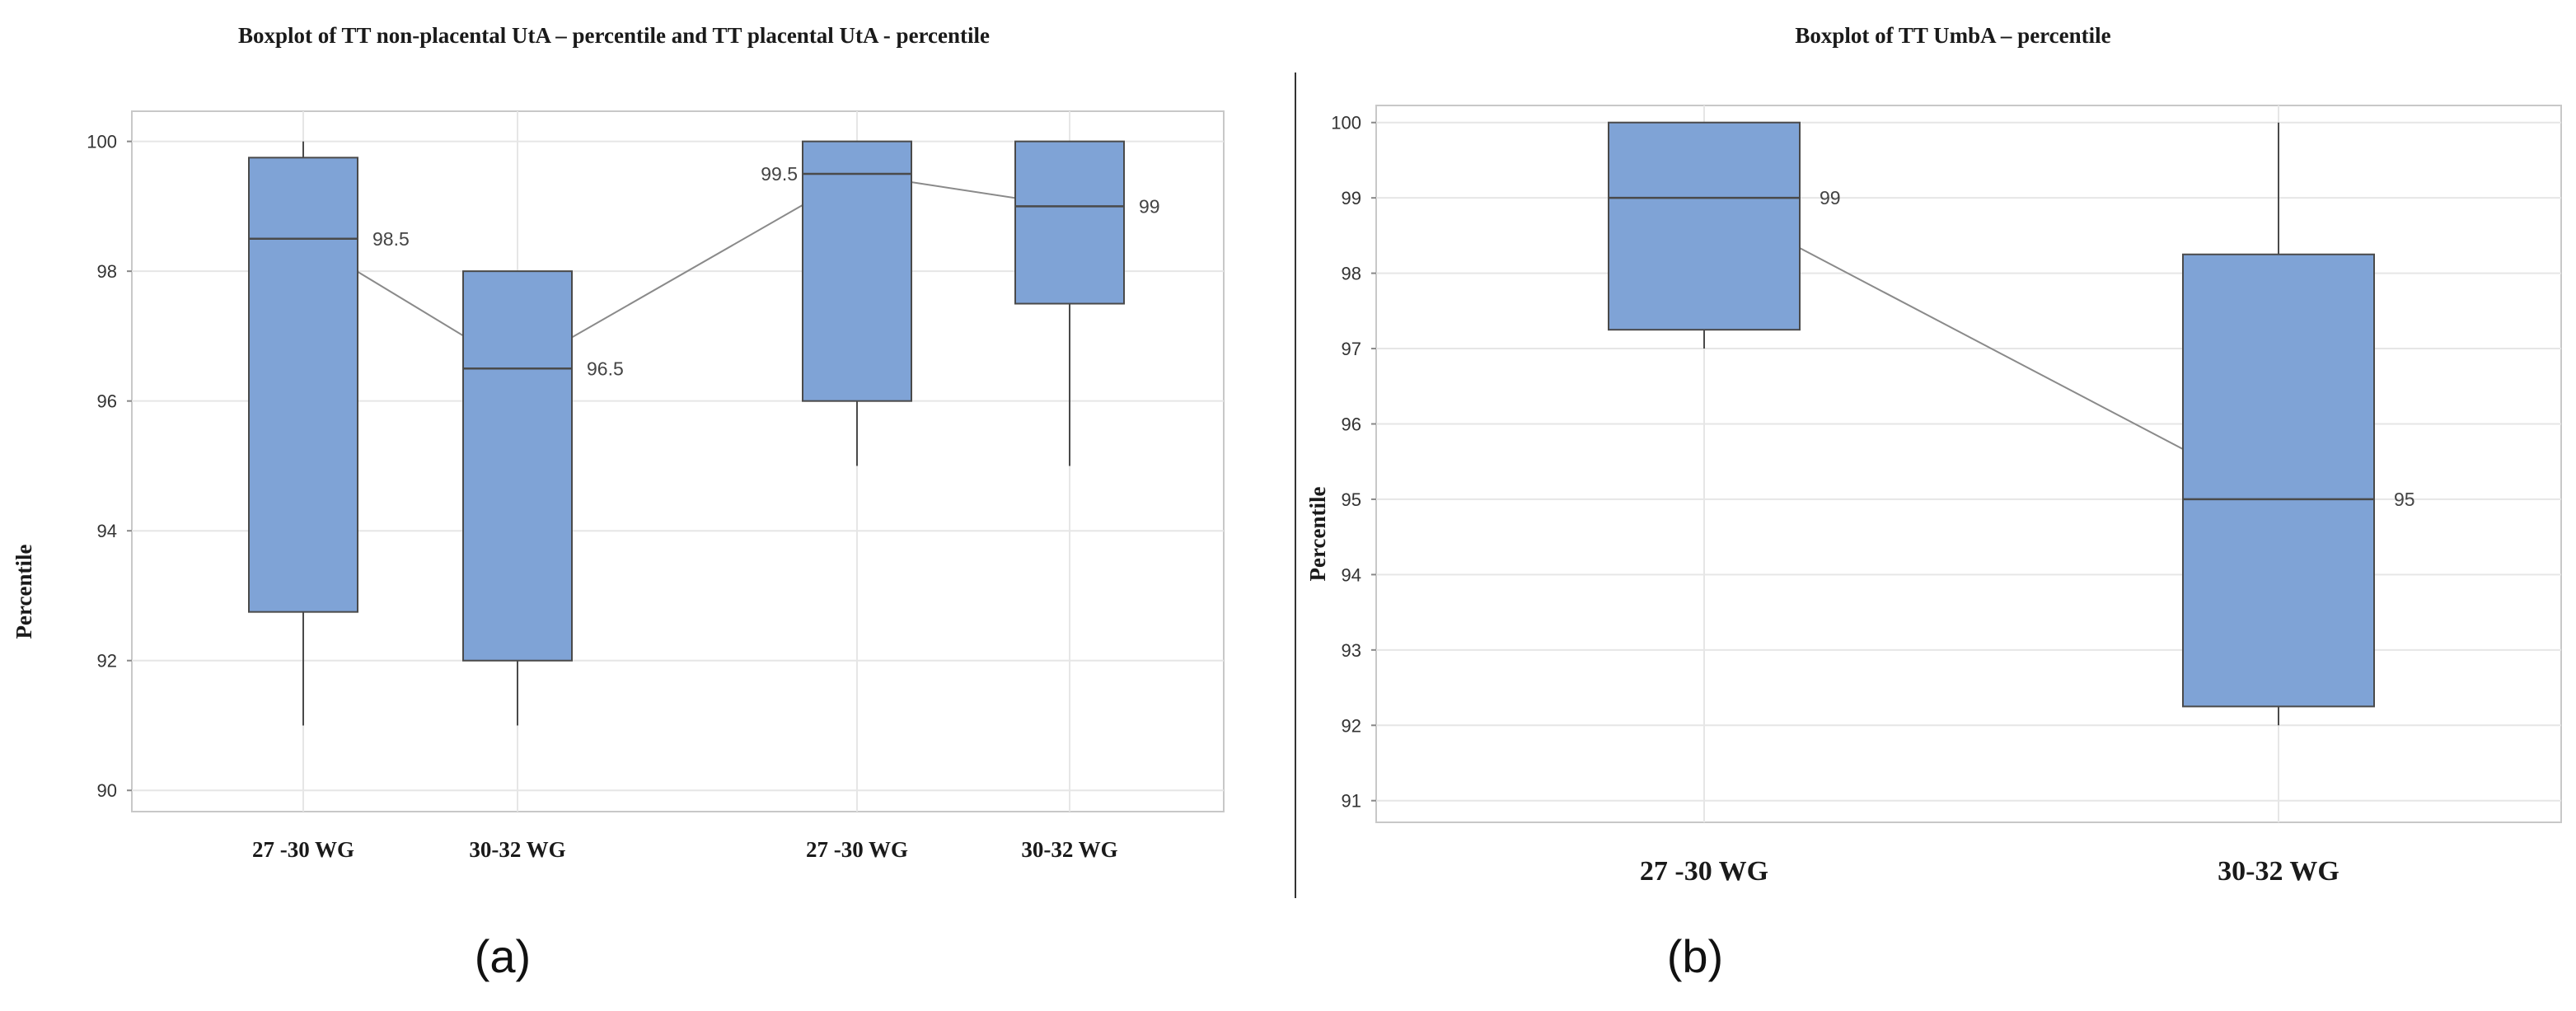 The image size is (2576, 1011). I want to click on median-value-label: 99.5, so click(779, 174).